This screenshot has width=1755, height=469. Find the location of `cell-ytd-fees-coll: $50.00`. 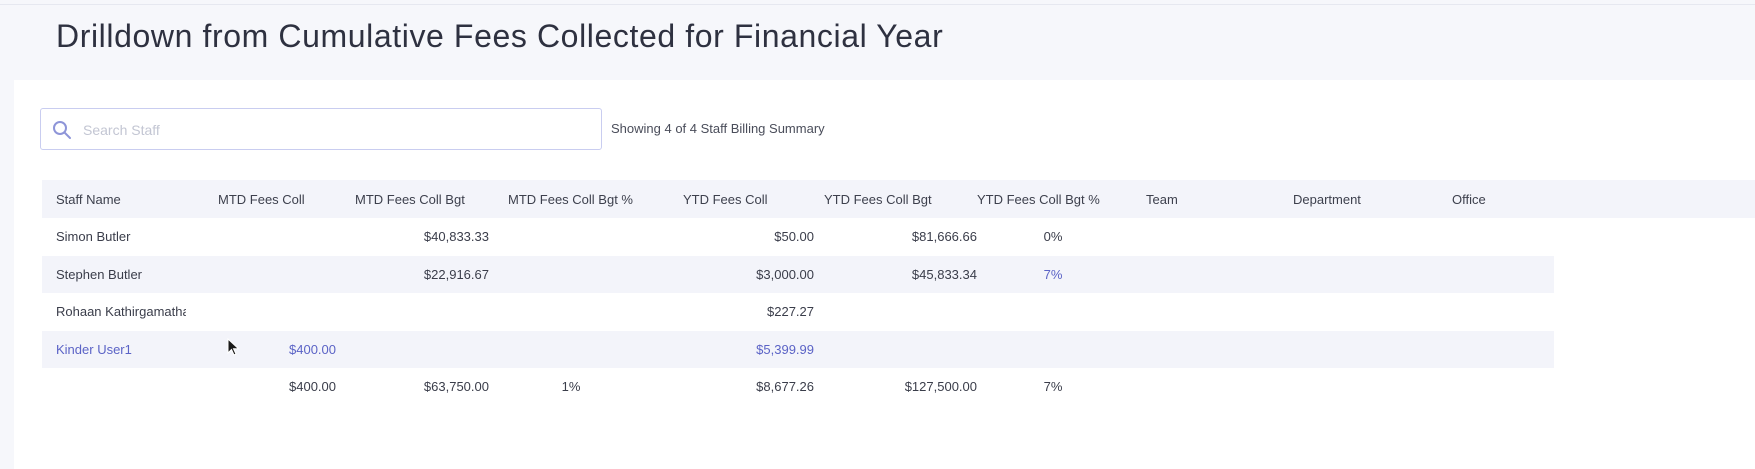

cell-ytd-fees-coll: $50.00 is located at coordinates (794, 237).